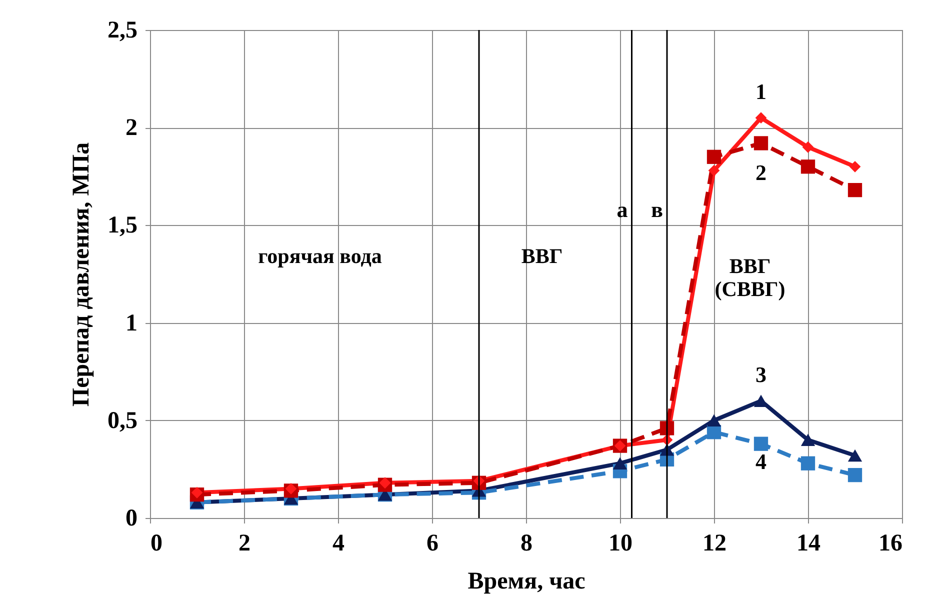 Image resolution: width=928 pixels, height=614 pixels. I want to click on y-tick-label: 0,5, so click(123, 421).